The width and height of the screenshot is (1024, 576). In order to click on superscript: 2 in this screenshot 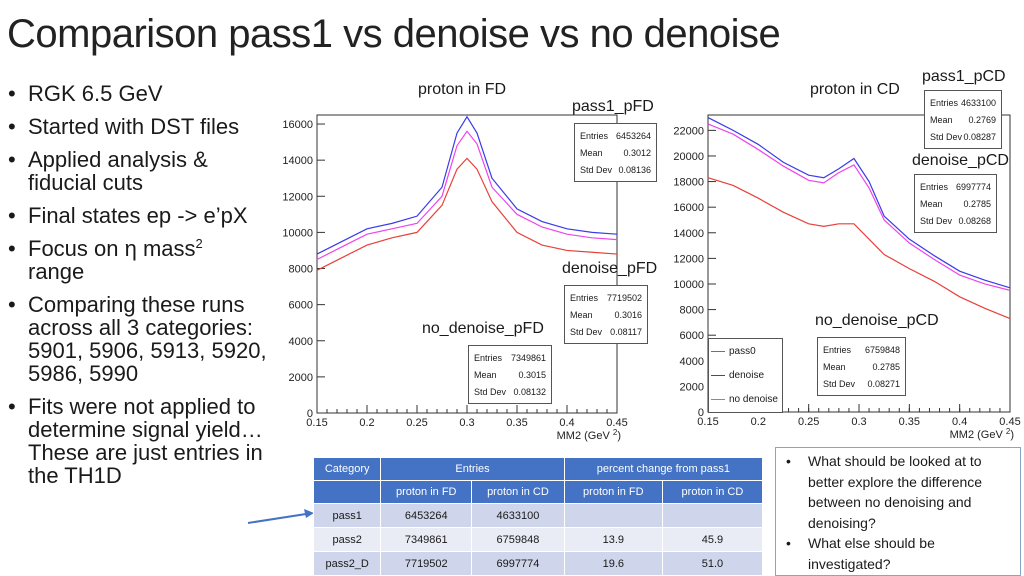, I will do `click(199, 243)`.